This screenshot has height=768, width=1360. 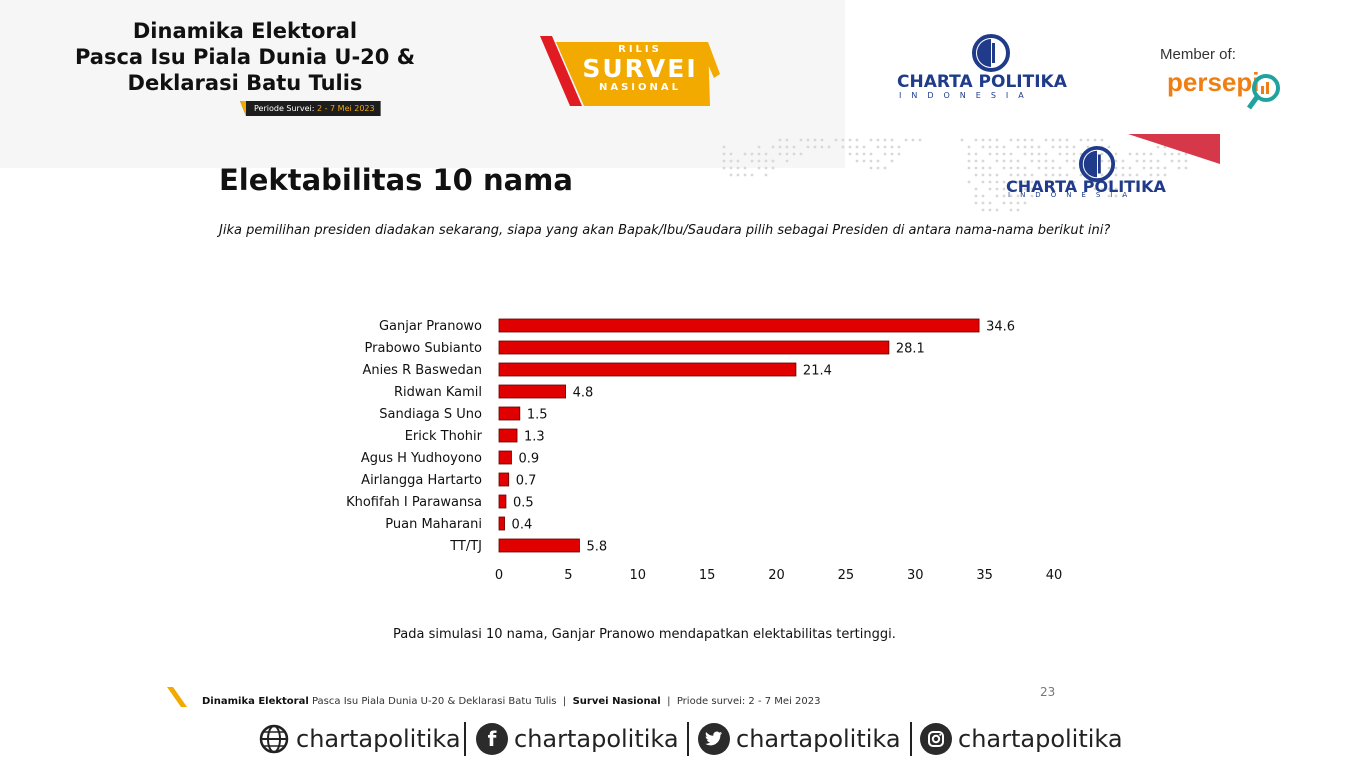 I want to click on category-label: Airlangga Hartarto, so click(x=421, y=480).